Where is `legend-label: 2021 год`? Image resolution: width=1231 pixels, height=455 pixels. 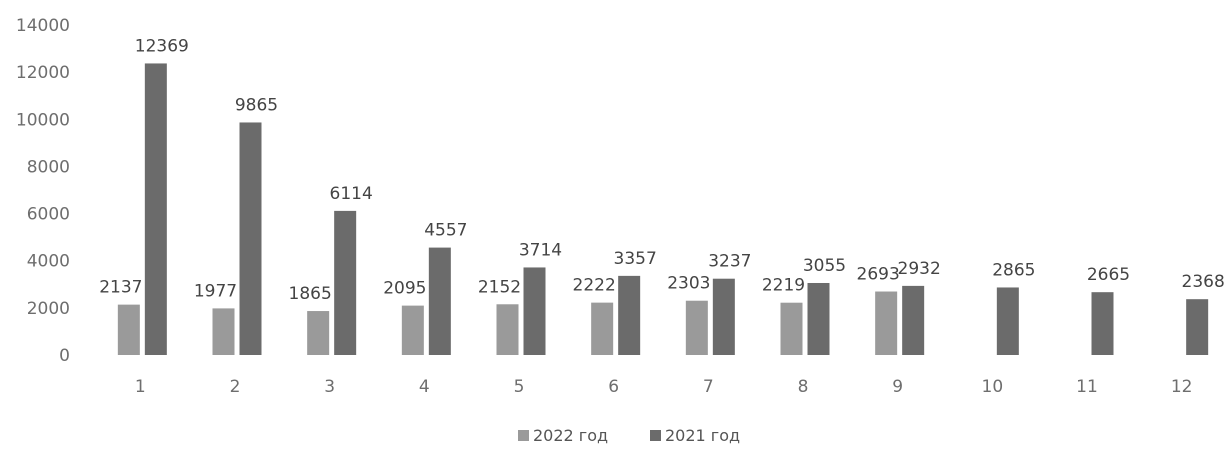 legend-label: 2021 год is located at coordinates (702, 435).